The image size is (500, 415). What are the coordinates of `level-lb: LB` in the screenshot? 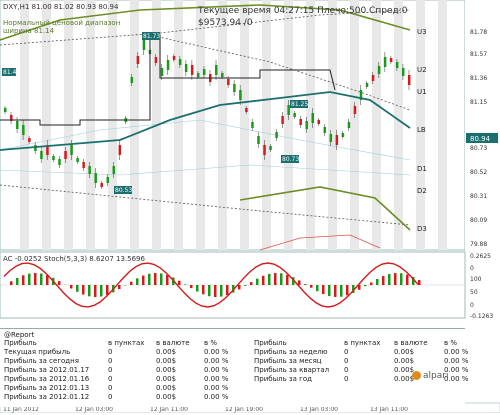 It's located at (421, 130).